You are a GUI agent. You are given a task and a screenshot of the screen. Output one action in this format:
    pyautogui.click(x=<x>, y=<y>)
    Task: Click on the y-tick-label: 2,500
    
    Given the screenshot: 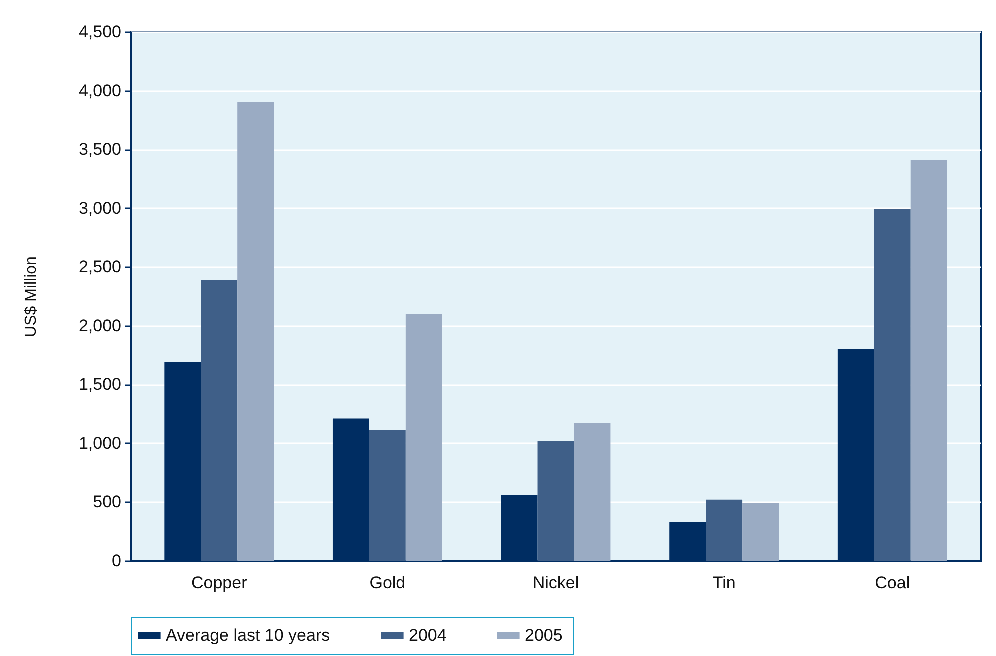 What is the action you would take?
    pyautogui.click(x=100, y=267)
    